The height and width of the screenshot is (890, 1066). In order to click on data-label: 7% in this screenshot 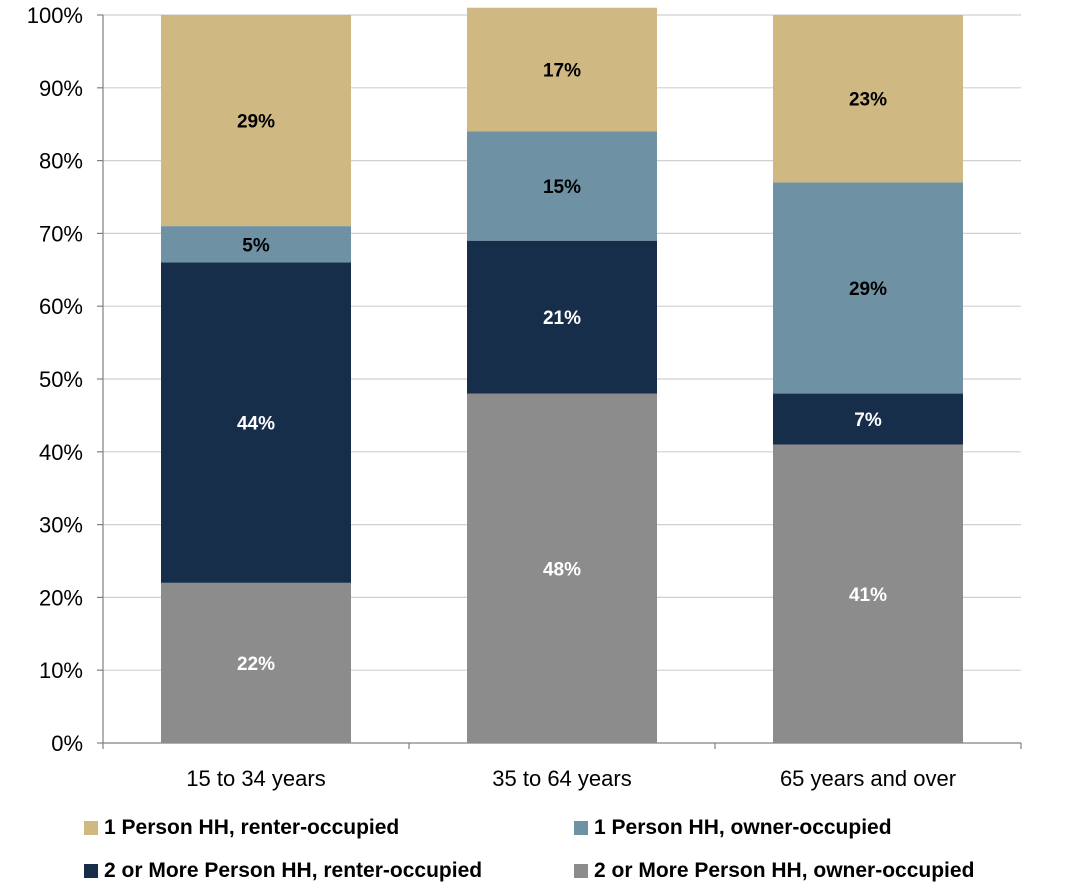, I will do `click(868, 420)`.